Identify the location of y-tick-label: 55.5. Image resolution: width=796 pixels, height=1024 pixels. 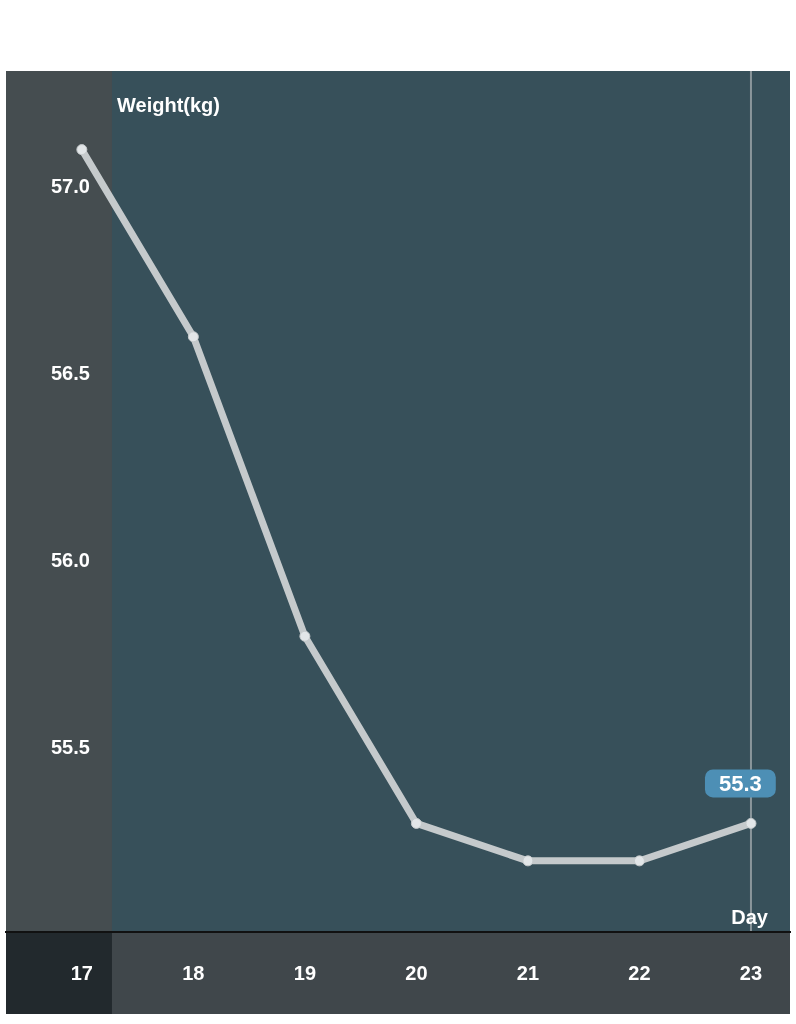
(70, 747).